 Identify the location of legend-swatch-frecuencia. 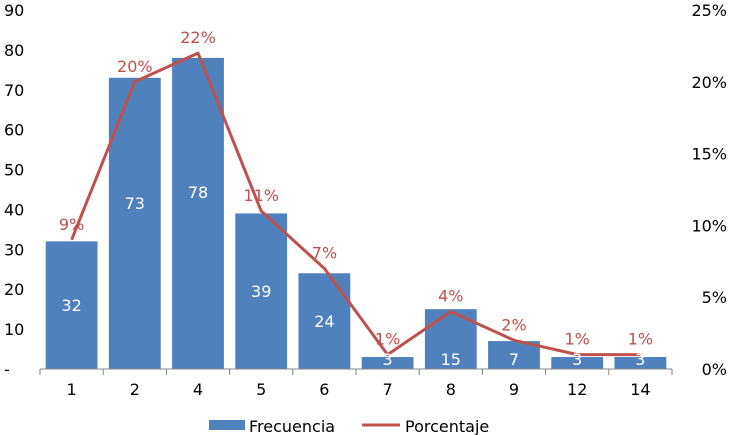
(227, 425).